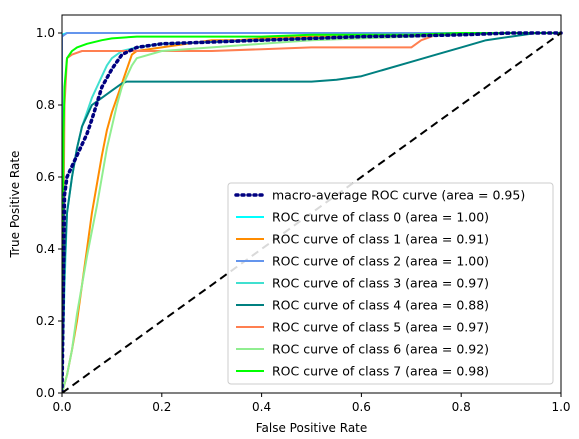  Describe the element at coordinates (161, 407) in the screenshot. I see `x-tick-label: 0.2` at that location.